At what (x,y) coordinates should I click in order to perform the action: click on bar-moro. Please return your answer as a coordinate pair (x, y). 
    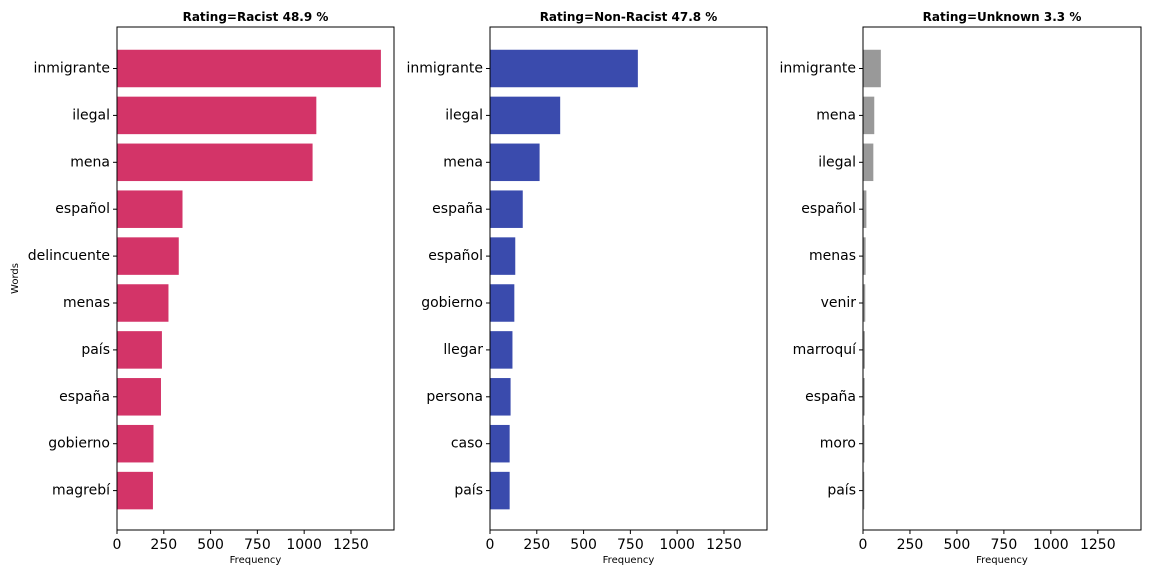
    Looking at the image, I should click on (864, 443).